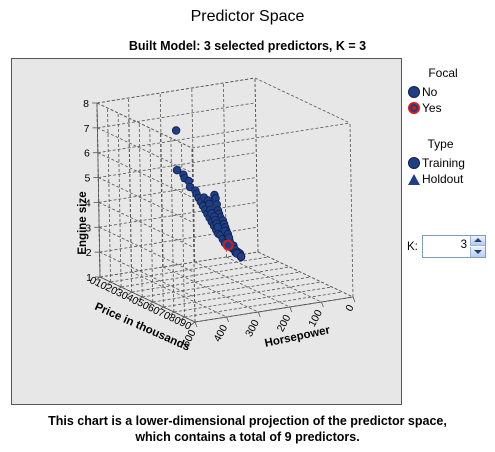 The image size is (495, 452). I want to click on z-tick-label: 3, so click(88, 228).